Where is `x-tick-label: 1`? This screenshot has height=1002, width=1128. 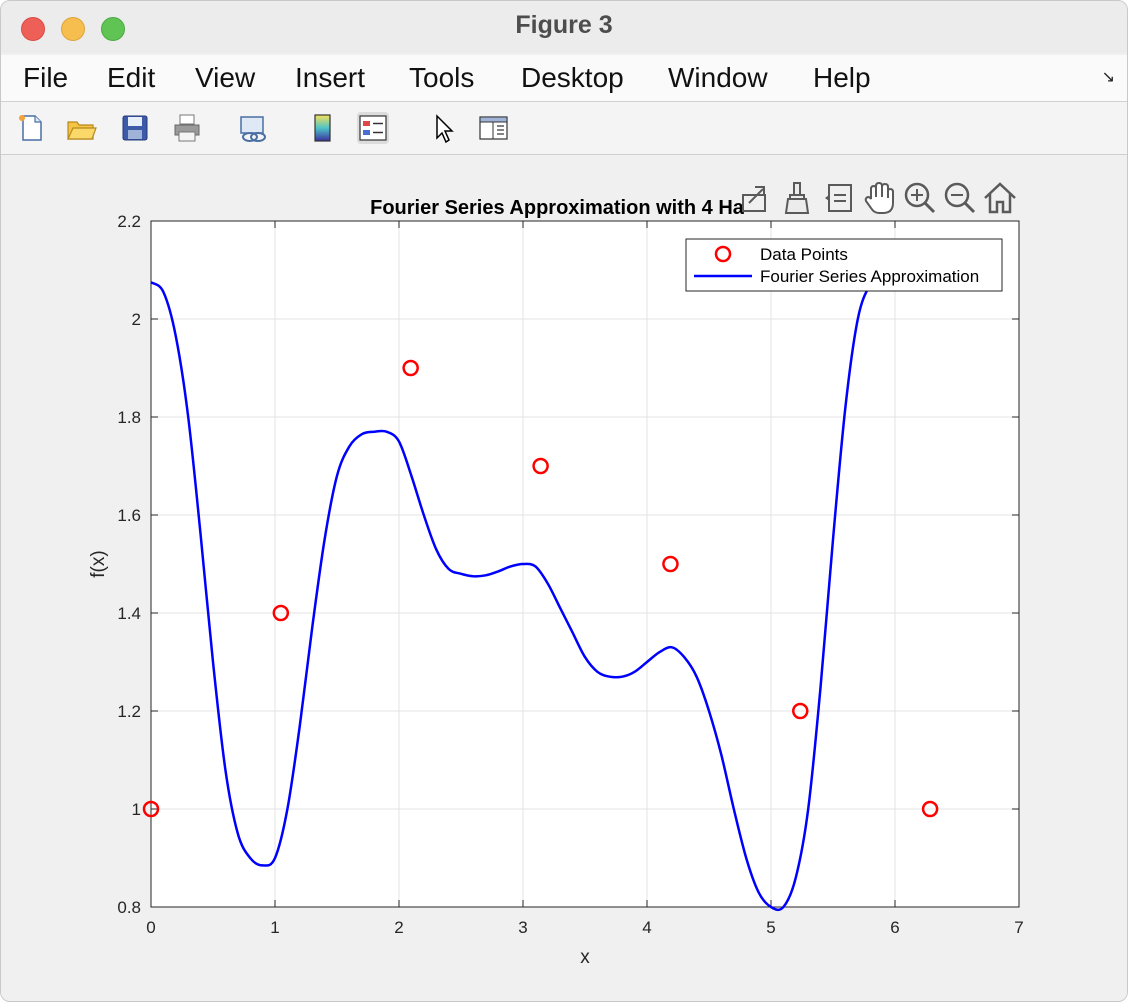
x-tick-label: 1 is located at coordinates (274, 927).